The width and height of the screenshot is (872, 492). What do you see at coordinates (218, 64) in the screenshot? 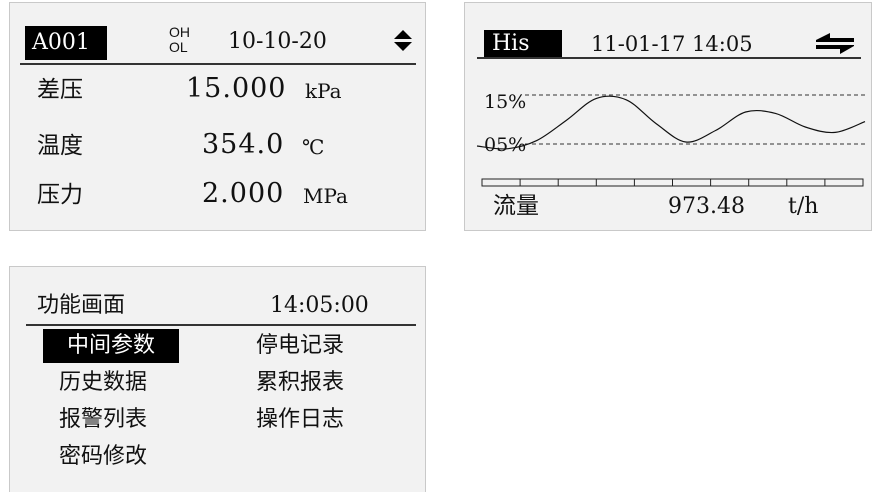
I see `header-divider` at bounding box center [218, 64].